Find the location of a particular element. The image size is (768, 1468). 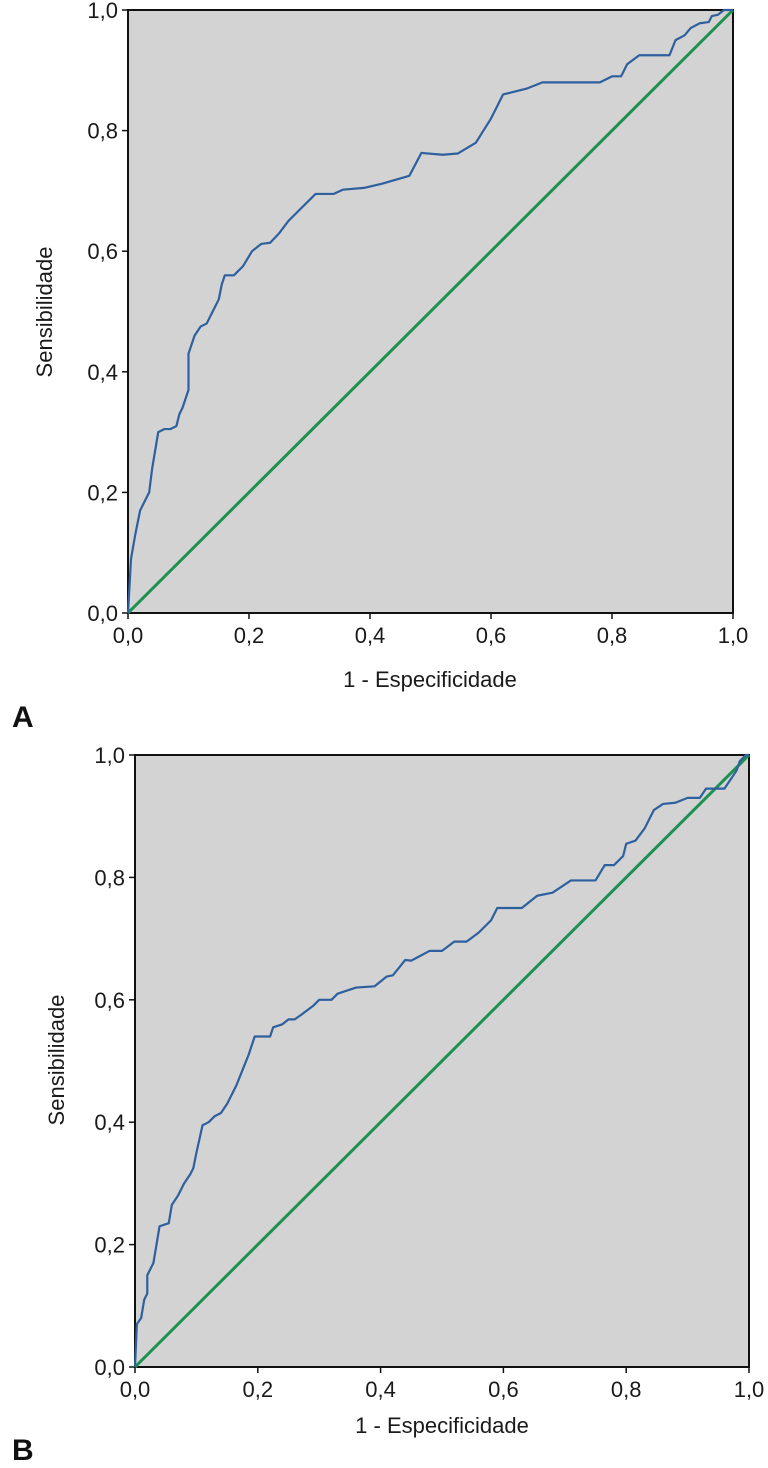

x-axis-label-b: 1 - Especificidade is located at coordinates (442, 1425).